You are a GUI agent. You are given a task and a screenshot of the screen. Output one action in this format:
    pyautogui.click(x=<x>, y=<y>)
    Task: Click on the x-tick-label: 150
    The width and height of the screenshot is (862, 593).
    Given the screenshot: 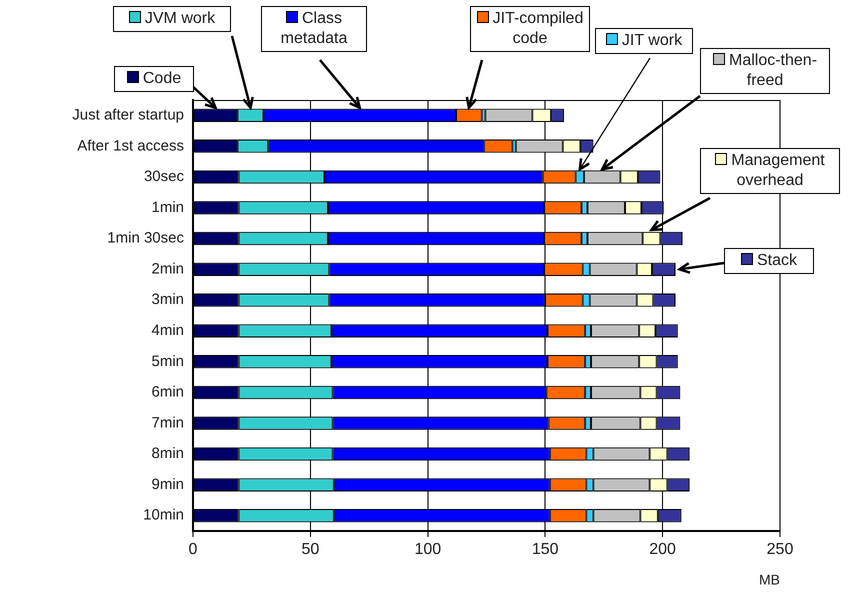 What is the action you would take?
    pyautogui.click(x=545, y=549)
    